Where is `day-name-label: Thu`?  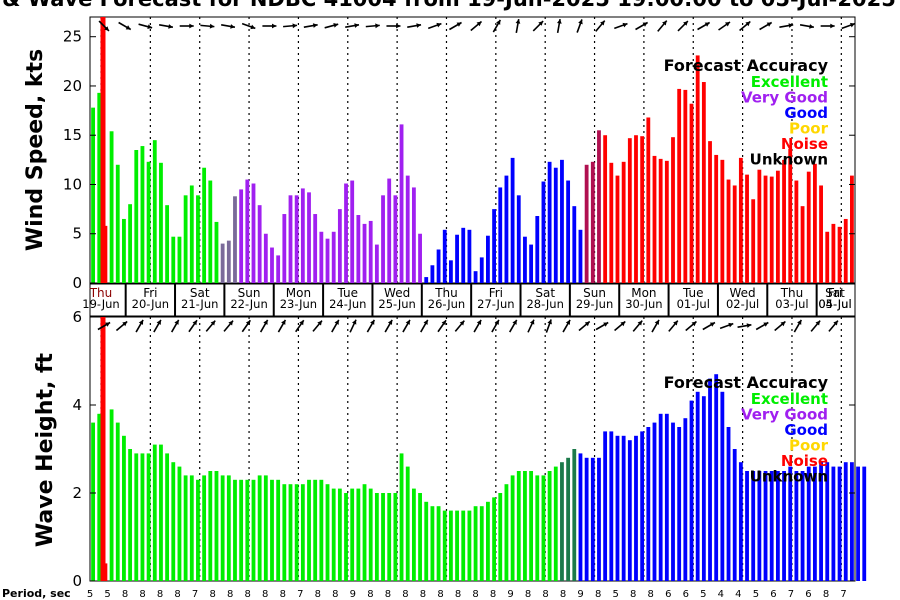 day-name-label: Thu is located at coordinates (446, 293).